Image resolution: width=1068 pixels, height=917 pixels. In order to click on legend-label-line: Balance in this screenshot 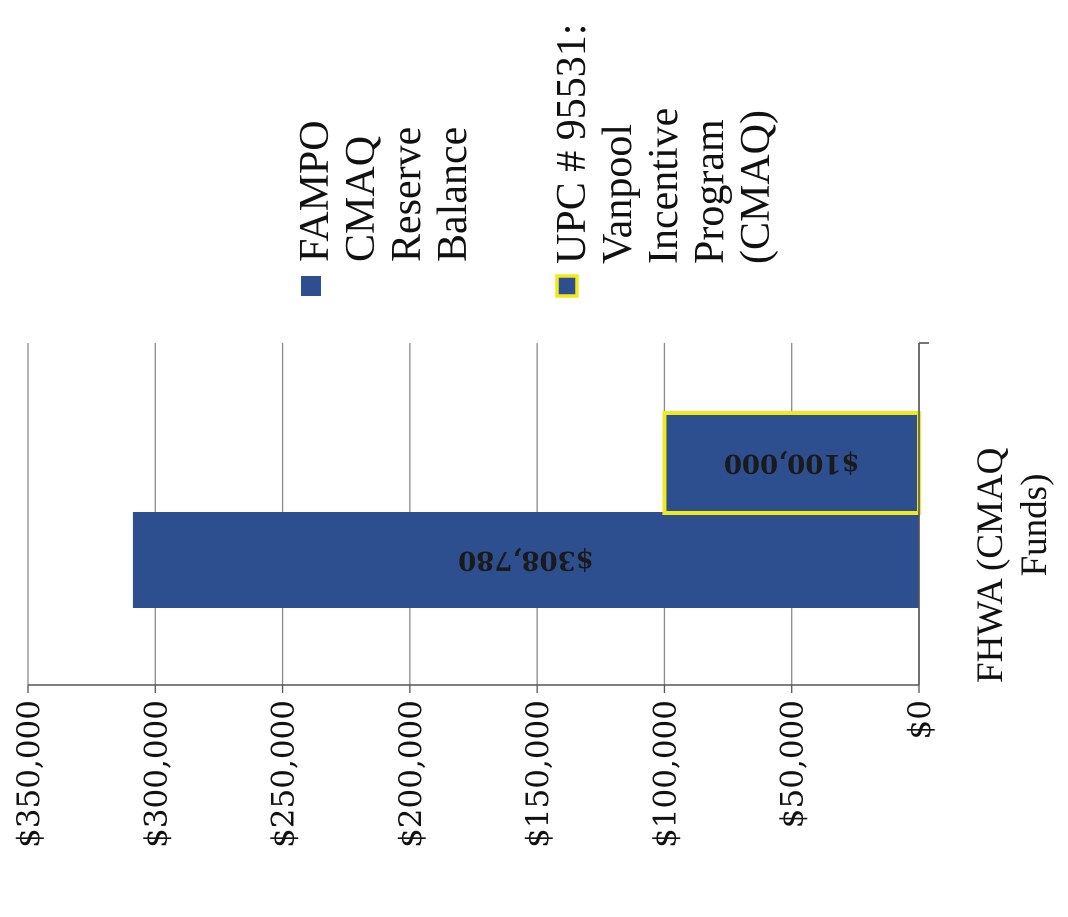, I will do `click(453, 194)`.